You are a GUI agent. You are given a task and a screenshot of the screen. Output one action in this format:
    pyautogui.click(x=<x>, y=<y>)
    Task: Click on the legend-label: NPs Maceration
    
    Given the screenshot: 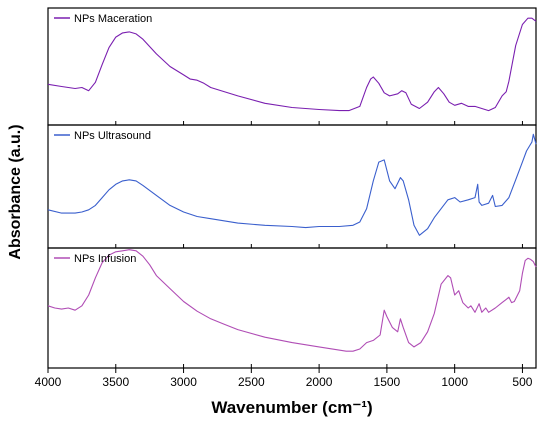 What is the action you would take?
    pyautogui.click(x=113, y=19)
    